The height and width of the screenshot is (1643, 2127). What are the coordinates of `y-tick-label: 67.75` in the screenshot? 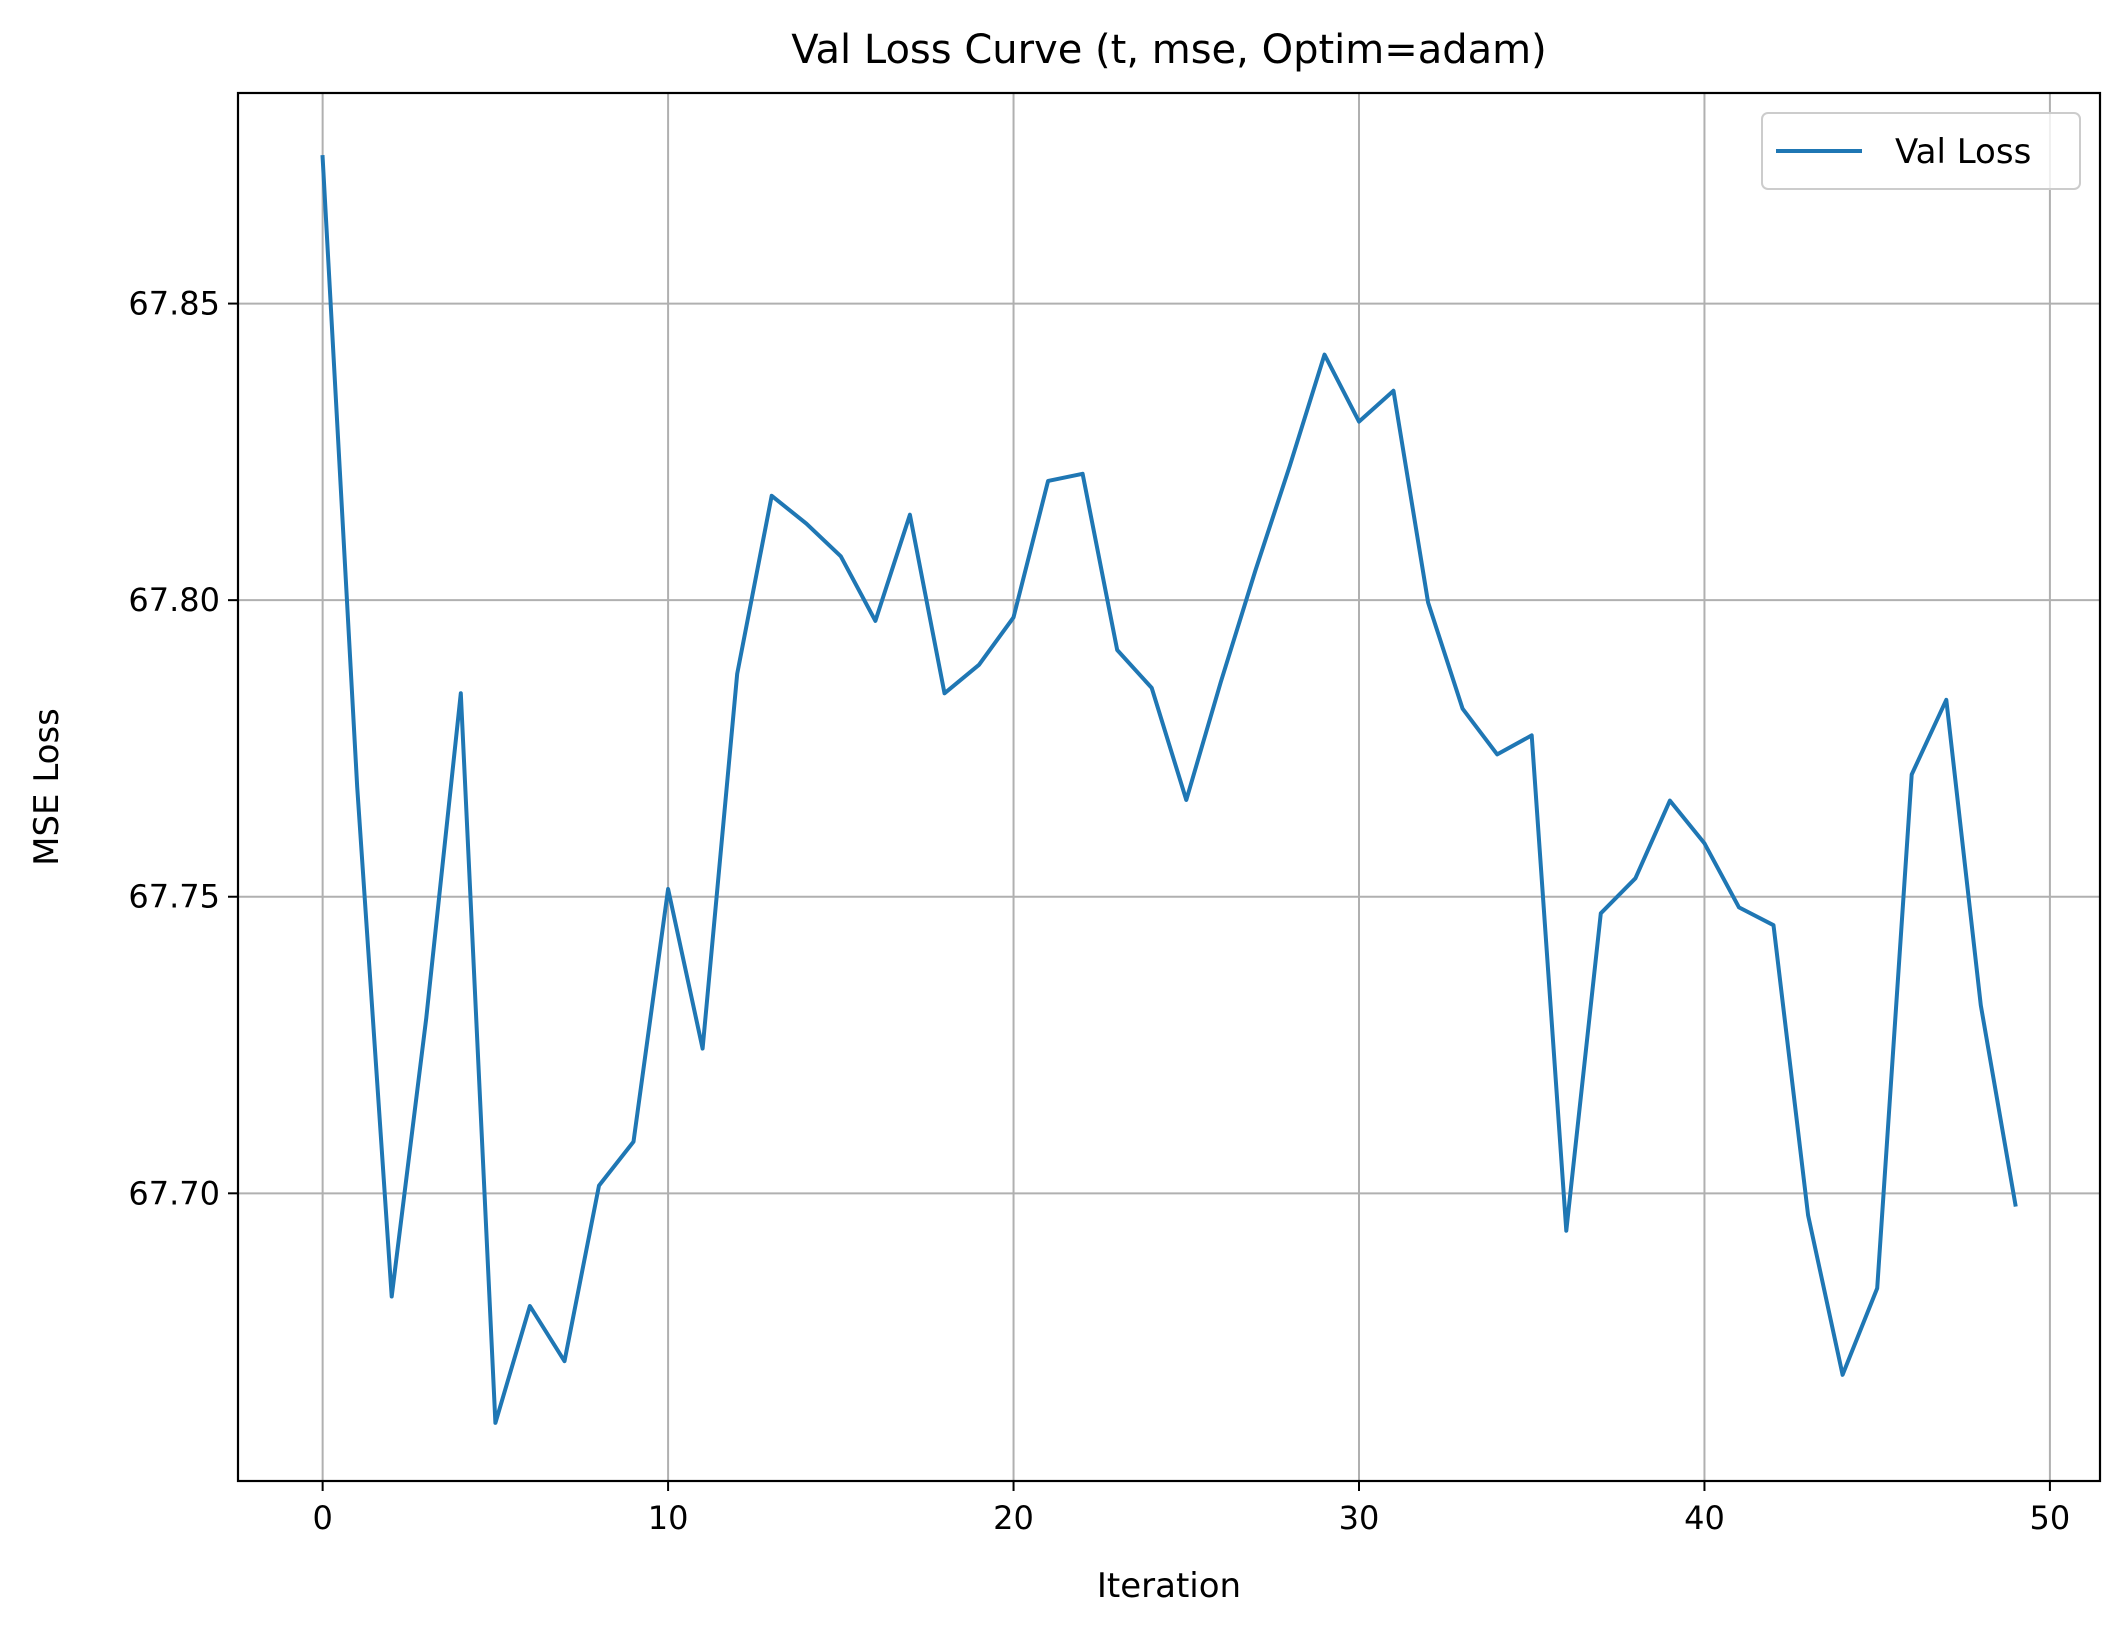 It's located at (174, 897).